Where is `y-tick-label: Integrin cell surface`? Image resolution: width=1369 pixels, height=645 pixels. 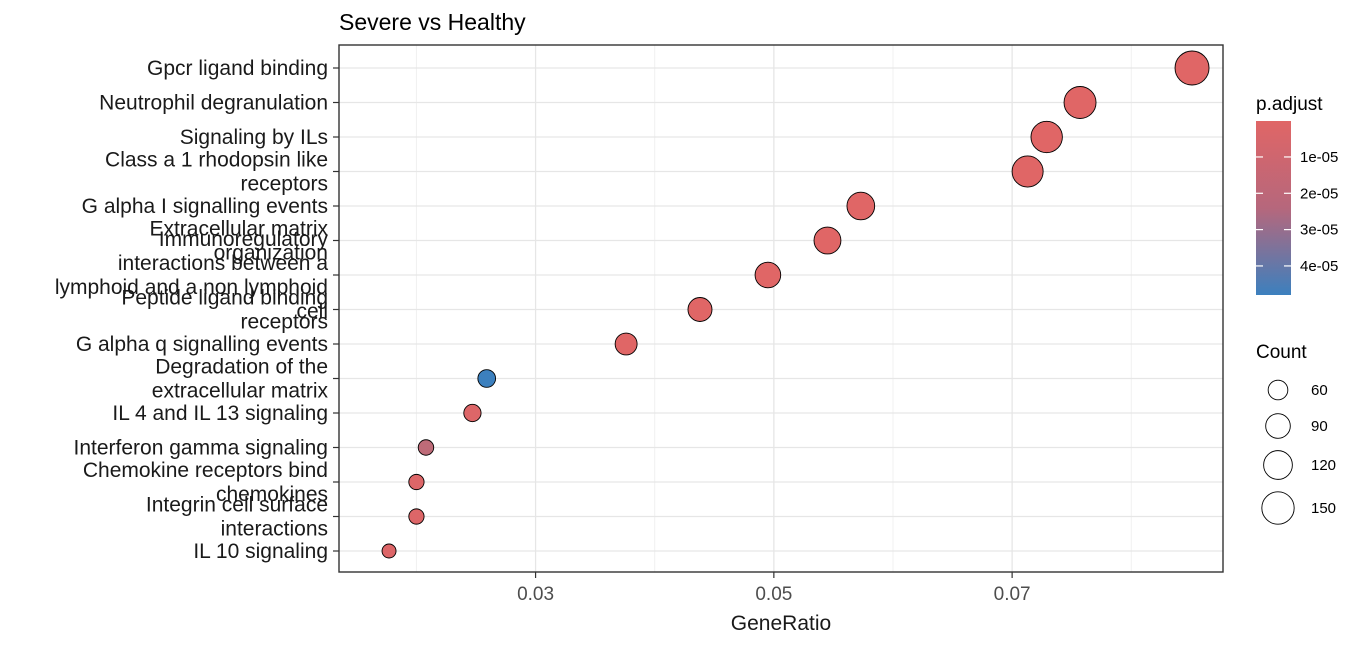 y-tick-label: Integrin cell surface is located at coordinates (237, 505).